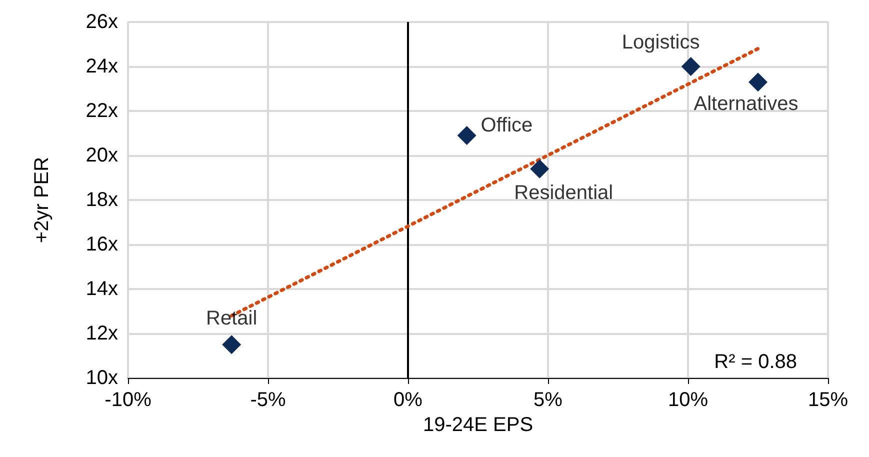  Describe the element at coordinates (102, 333) in the screenshot. I see `y-tick-label: 12x` at that location.